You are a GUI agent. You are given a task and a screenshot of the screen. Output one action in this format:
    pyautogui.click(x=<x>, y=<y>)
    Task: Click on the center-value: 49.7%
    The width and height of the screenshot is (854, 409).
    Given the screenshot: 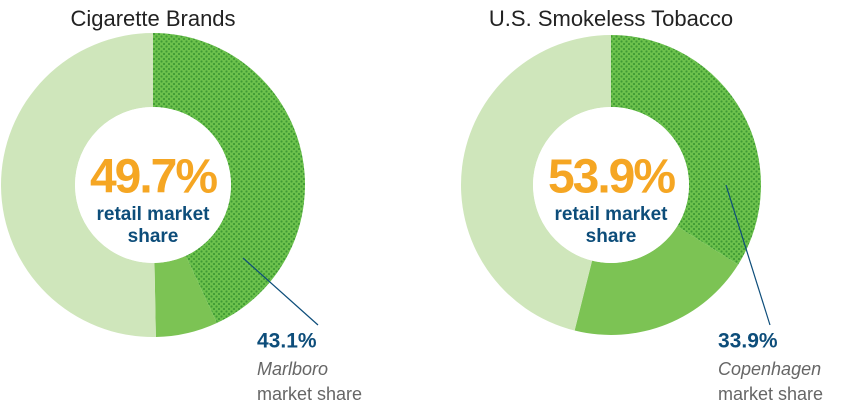 What is the action you would take?
    pyautogui.click(x=153, y=177)
    